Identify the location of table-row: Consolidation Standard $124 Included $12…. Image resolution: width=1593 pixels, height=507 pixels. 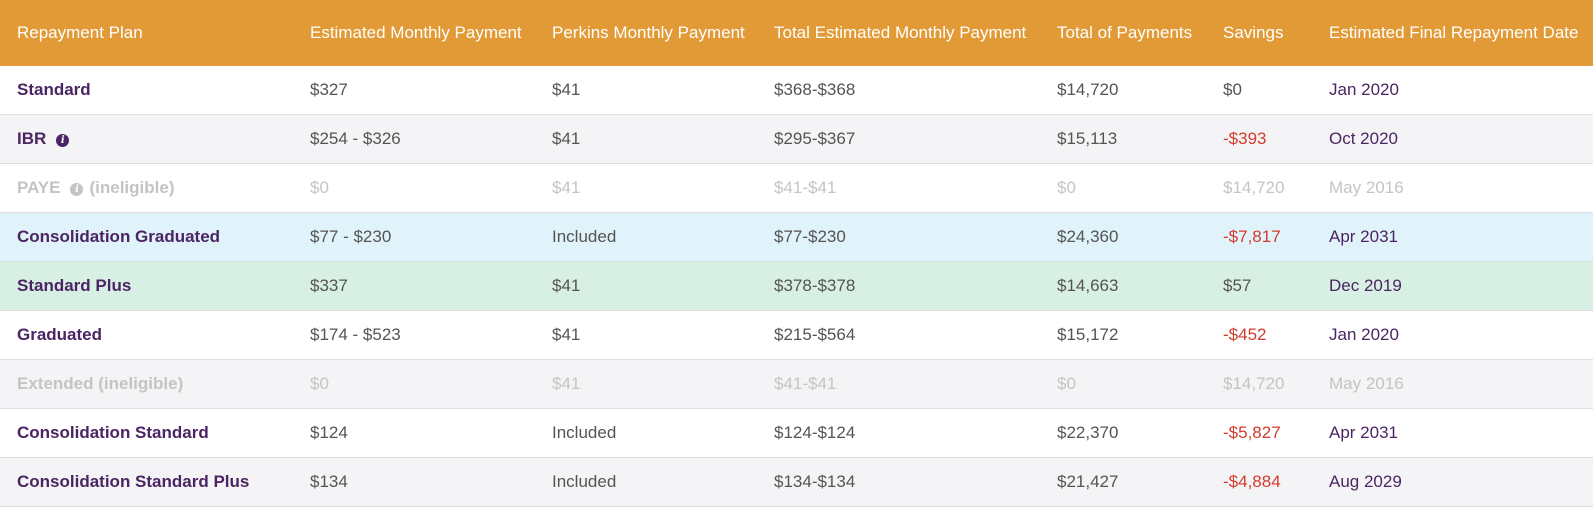
(796, 433).